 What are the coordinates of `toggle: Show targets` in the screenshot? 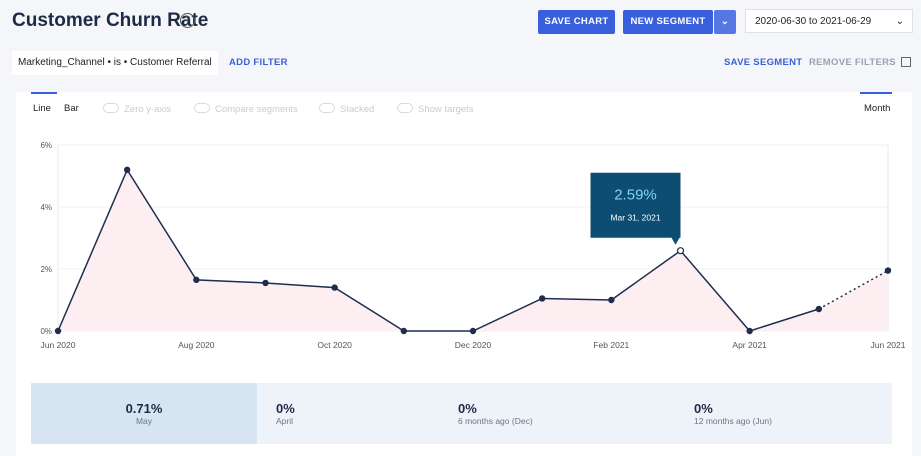 It's located at (435, 109).